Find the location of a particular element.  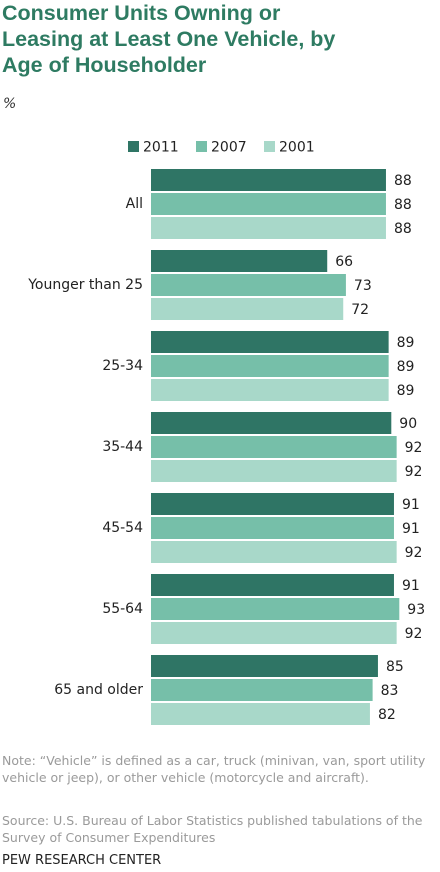

category-label: 45-54 is located at coordinates (122, 528).